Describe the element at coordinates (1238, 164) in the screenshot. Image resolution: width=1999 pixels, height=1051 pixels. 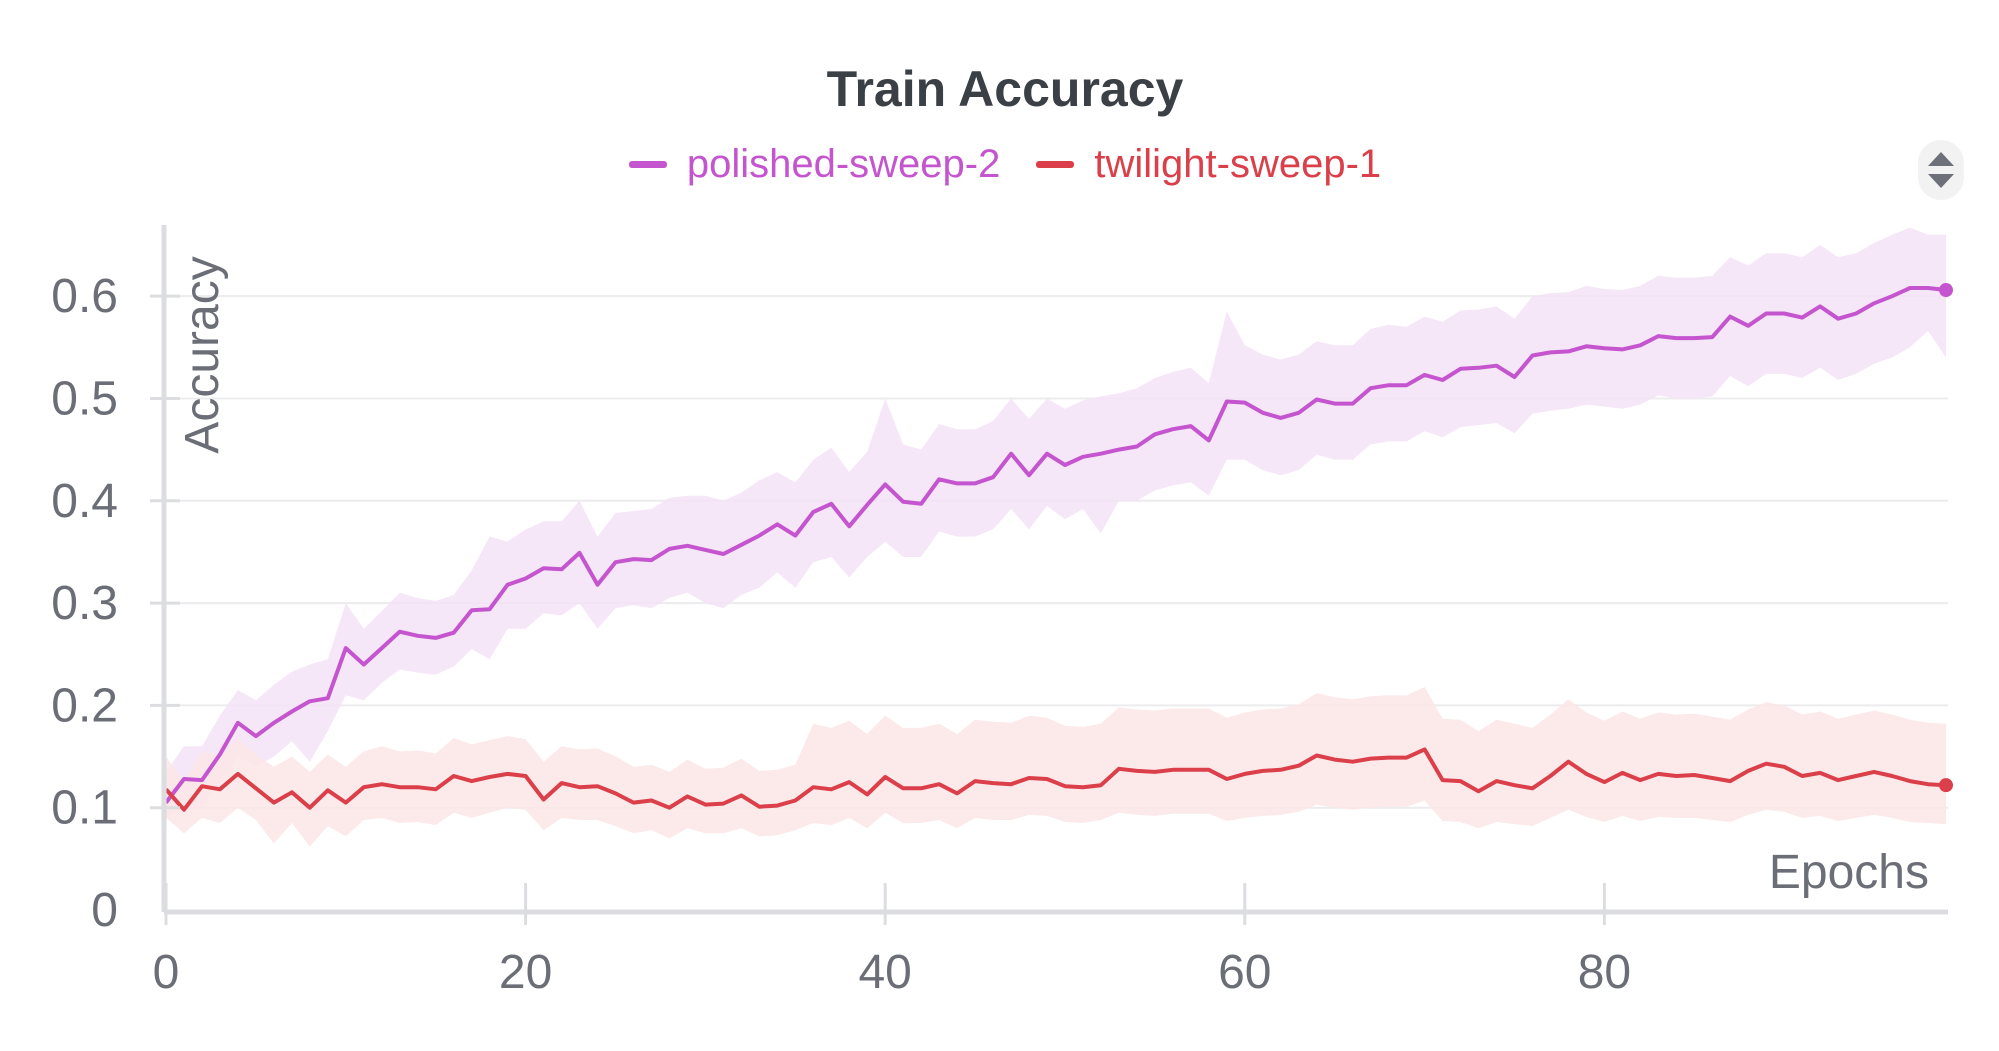
I see `legend-label-twilight-sweep-1: twilight-sweep-1` at that location.